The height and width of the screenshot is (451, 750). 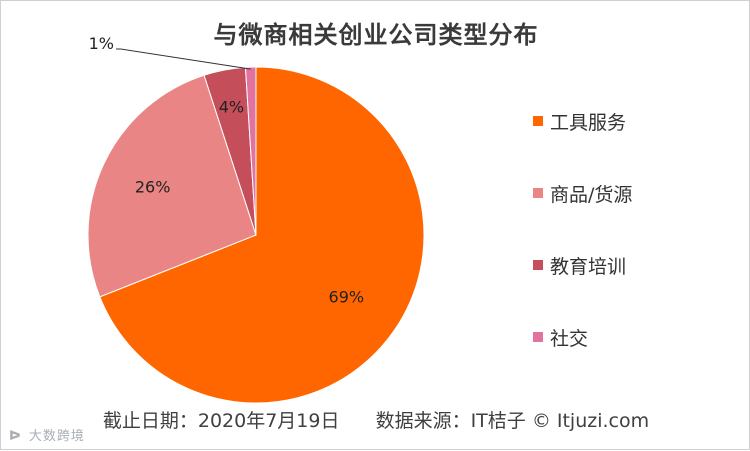 What do you see at coordinates (569, 338) in the screenshot?
I see `legend-label: 社交` at bounding box center [569, 338].